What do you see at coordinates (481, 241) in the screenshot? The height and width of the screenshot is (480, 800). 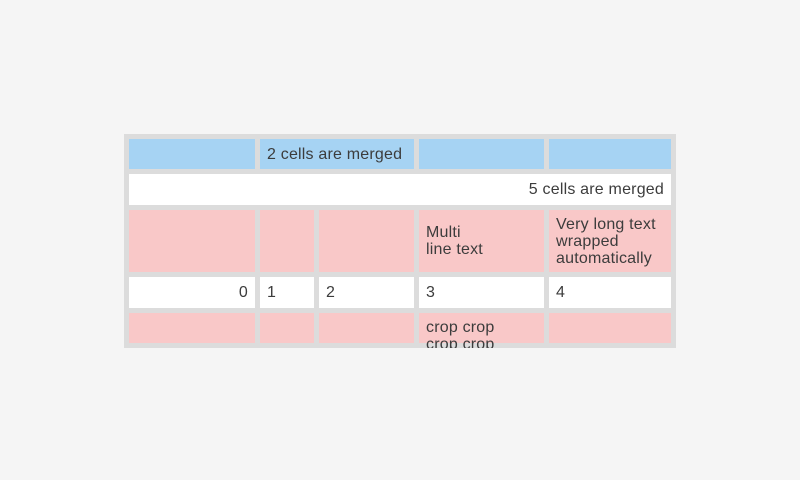 I see `table-cell-r2c3: Multi line text` at bounding box center [481, 241].